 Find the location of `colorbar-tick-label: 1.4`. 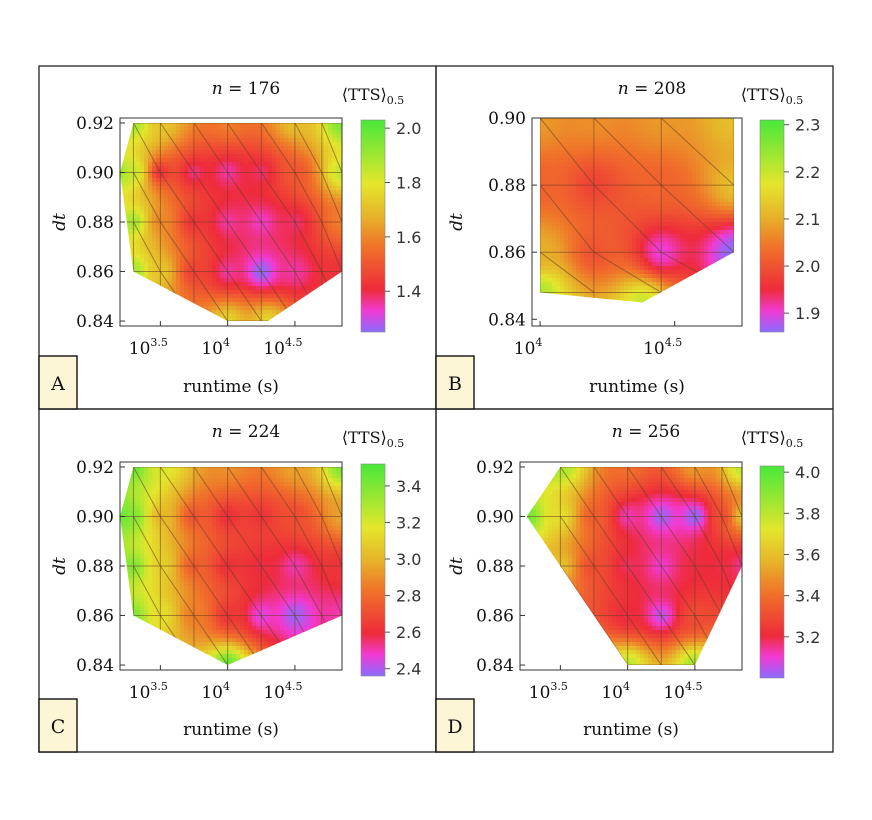

colorbar-tick-label: 1.4 is located at coordinates (408, 291).